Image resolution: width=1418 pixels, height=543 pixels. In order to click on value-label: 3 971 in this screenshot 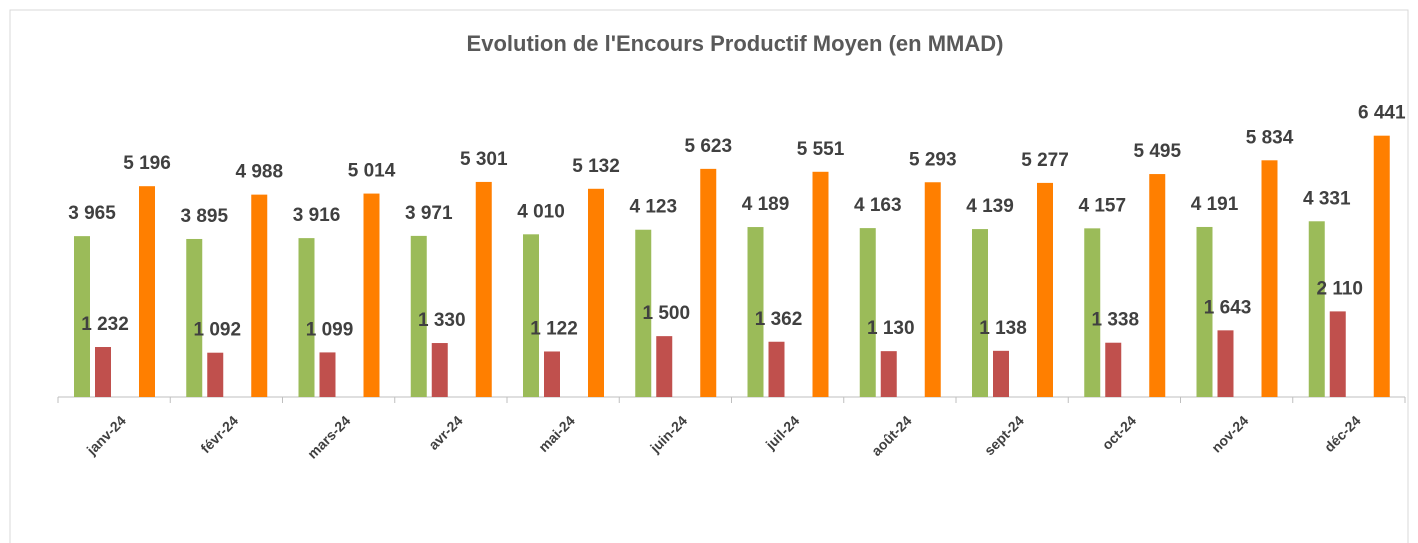, I will do `click(429, 213)`.